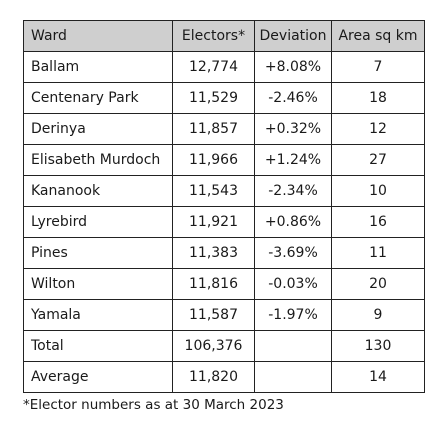  I want to click on cell-electors: 11,529, so click(213, 98).